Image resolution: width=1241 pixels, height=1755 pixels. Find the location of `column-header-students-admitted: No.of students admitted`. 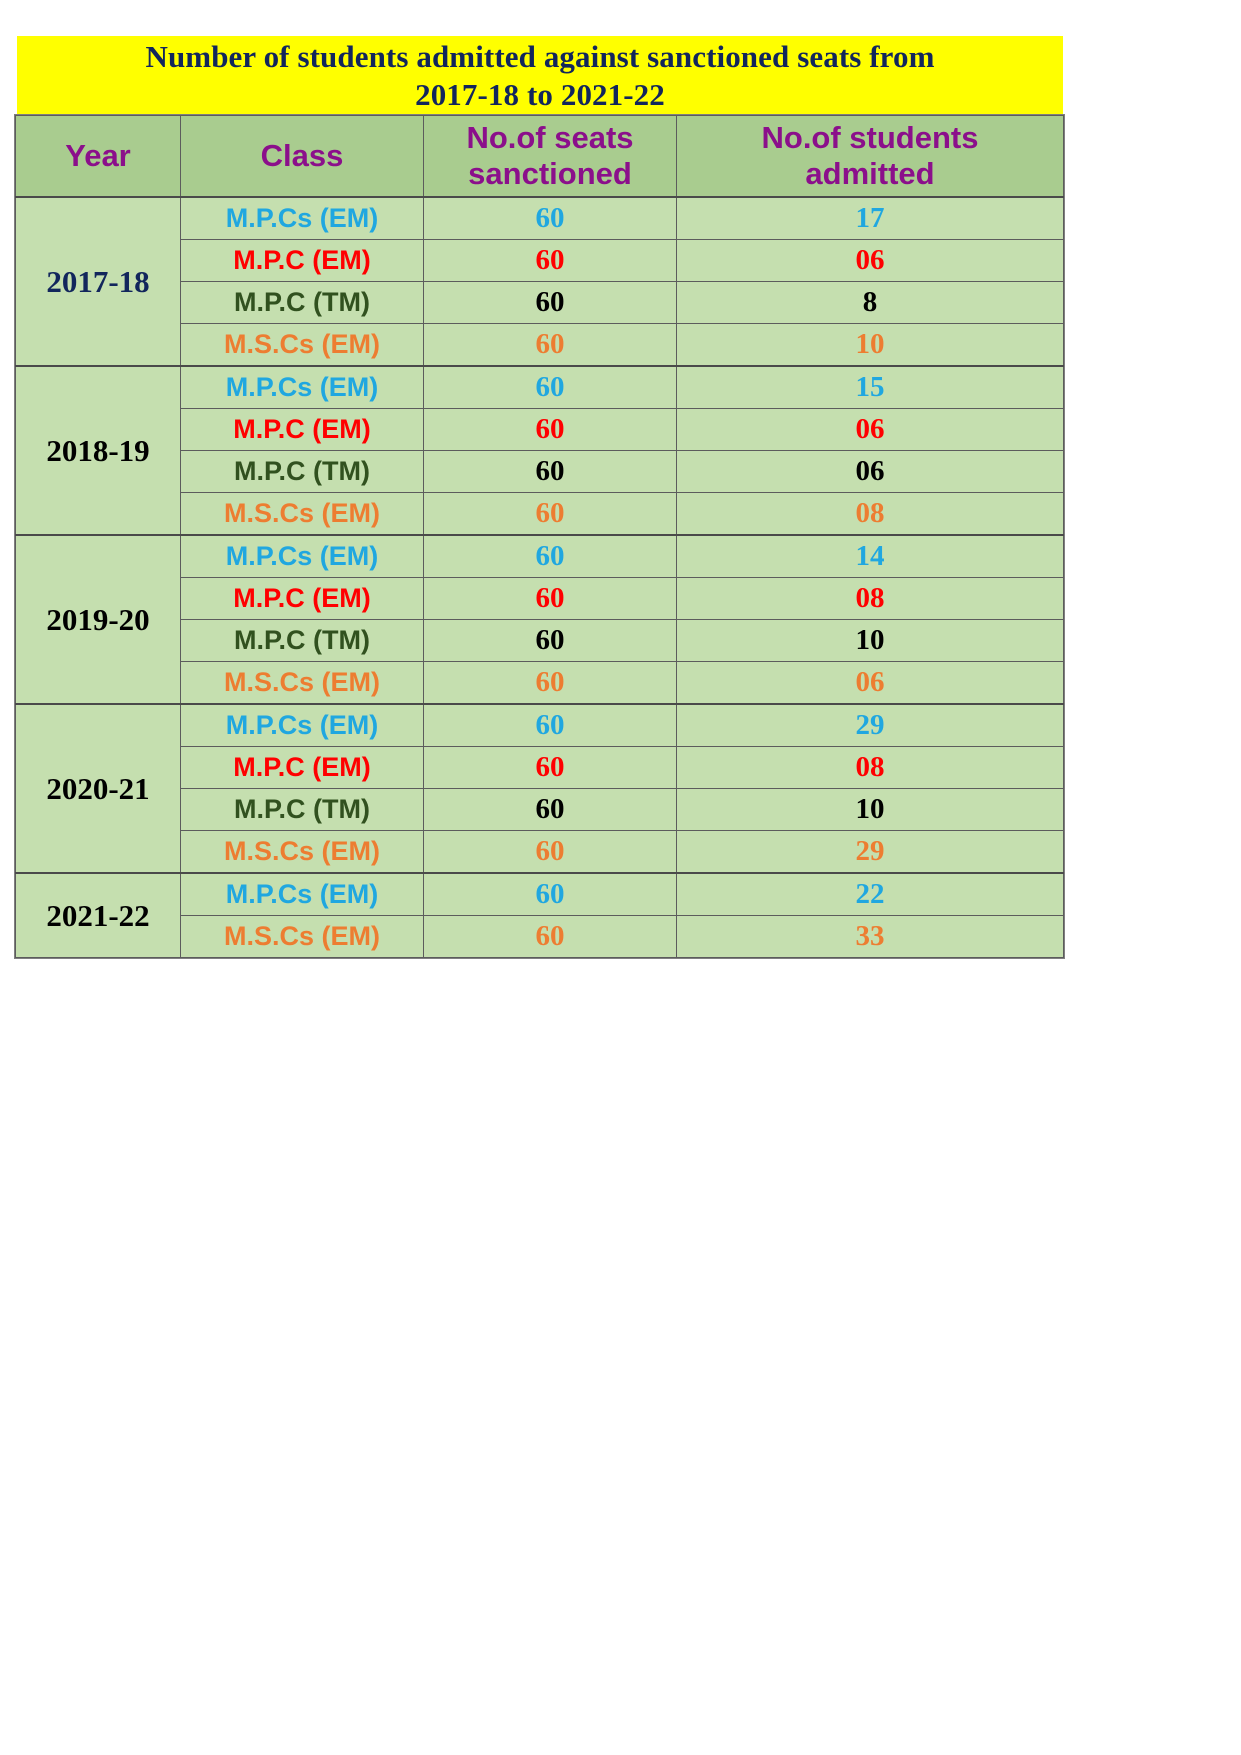

column-header-students-admitted: No.of students admitted is located at coordinates (870, 156).